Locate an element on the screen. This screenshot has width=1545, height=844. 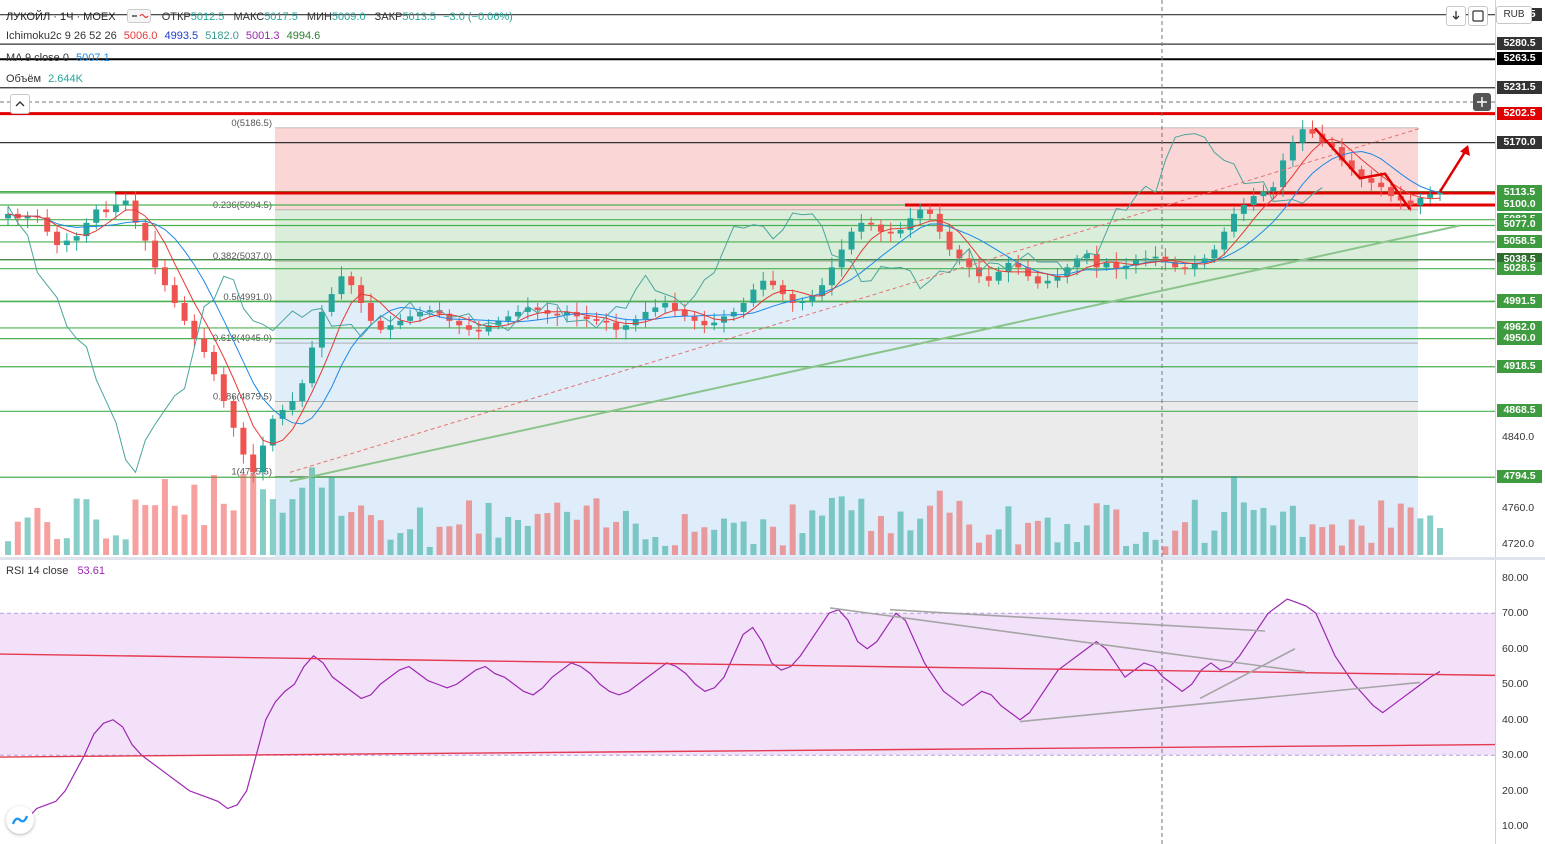
ichimoku-value-4: 5001.3 is located at coordinates (262, 36).